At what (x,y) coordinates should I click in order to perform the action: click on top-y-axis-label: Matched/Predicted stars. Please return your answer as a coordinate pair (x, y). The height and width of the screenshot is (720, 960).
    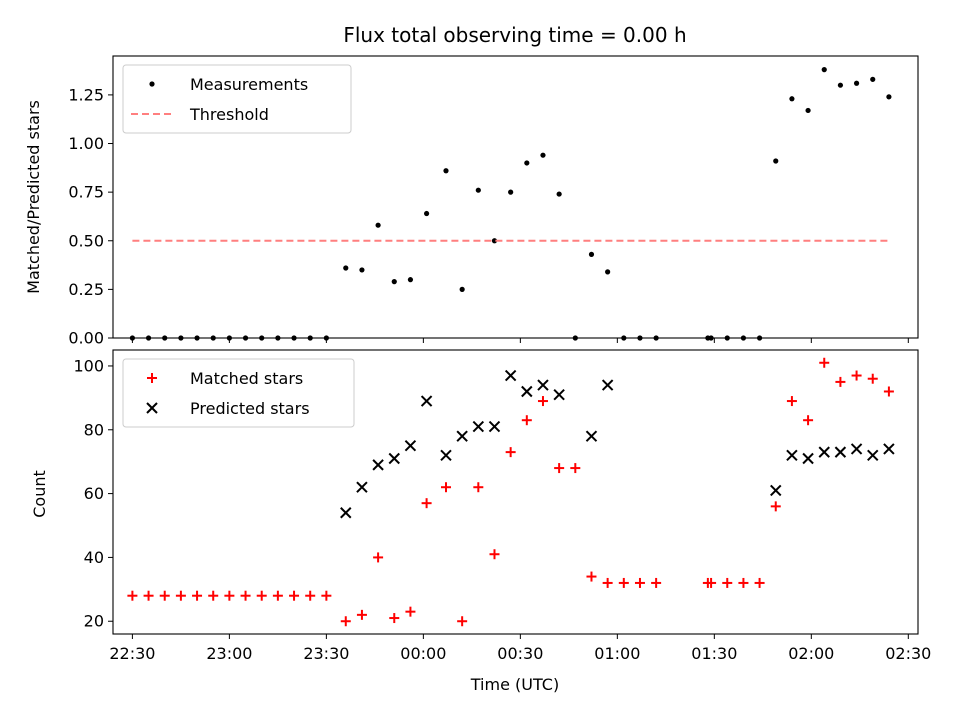
    Looking at the image, I should click on (33, 197).